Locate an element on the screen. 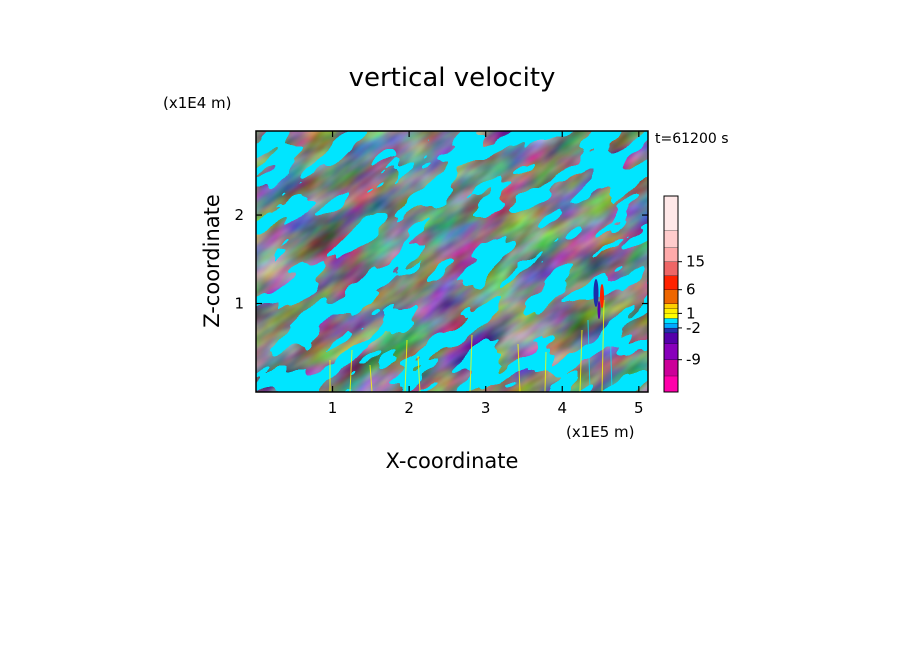 Image resolution: width=904 pixels, height=654 pixels. colorbar: 15 6 1-2 -9 is located at coordinates (684, 294).